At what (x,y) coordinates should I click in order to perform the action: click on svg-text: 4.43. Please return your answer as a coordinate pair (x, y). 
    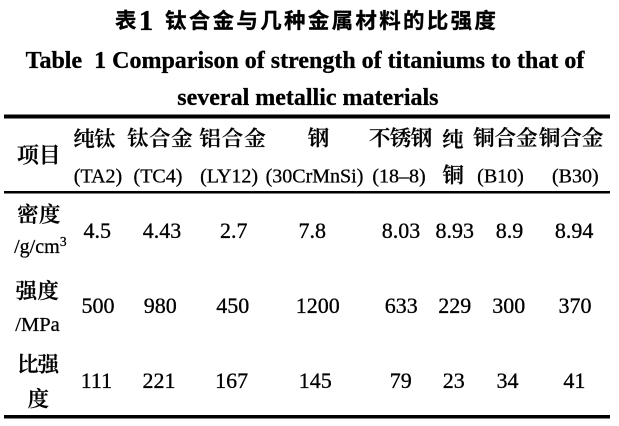
    Looking at the image, I should click on (162, 230).